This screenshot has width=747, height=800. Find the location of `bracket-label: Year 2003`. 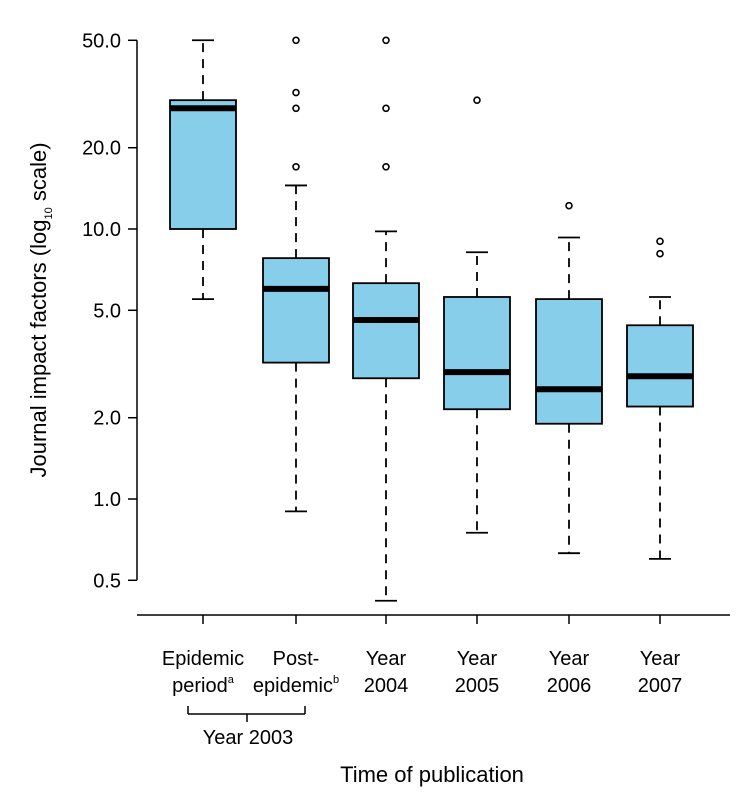

bracket-label: Year 2003 is located at coordinates (248, 738).